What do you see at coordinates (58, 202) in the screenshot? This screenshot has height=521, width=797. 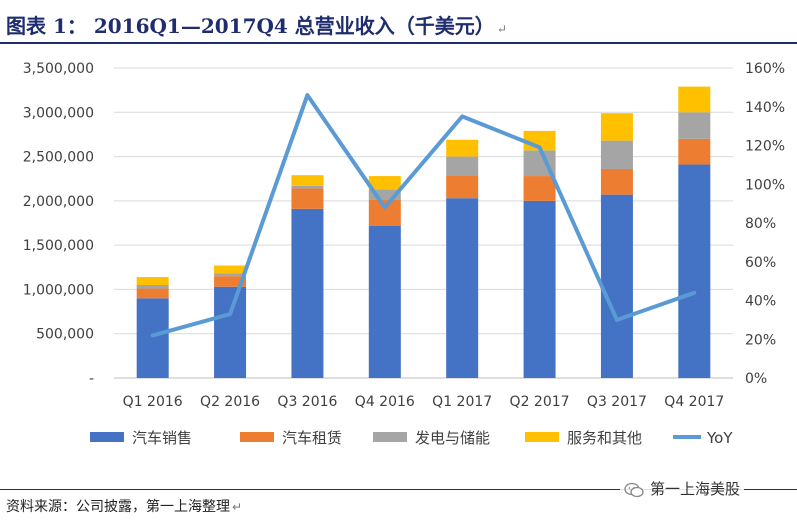 I see `y-left-tick-label: 2,000,000` at bounding box center [58, 202].